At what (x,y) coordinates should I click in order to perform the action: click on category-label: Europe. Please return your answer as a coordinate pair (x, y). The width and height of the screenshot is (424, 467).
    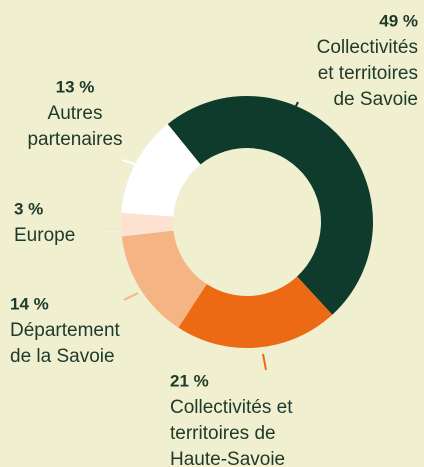
    Looking at the image, I should click on (44, 235).